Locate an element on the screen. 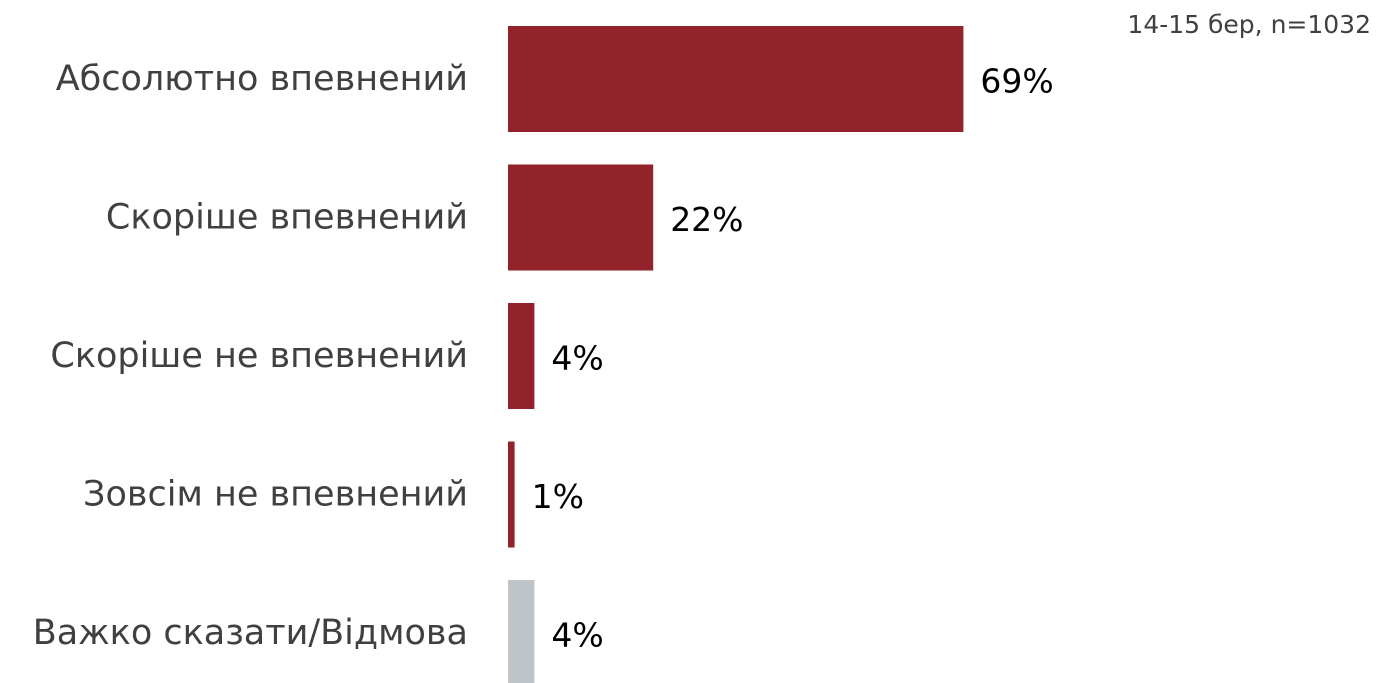 Image resolution: width=1393 pixels, height=683 pixels. category-label-1: Абсолютно впевнений is located at coordinates (262, 79).